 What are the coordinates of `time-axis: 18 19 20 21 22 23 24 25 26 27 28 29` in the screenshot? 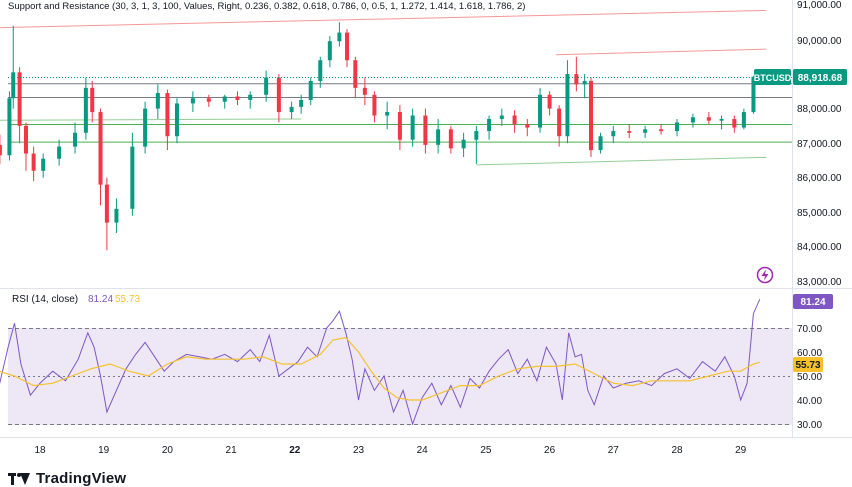 It's located at (390, 450).